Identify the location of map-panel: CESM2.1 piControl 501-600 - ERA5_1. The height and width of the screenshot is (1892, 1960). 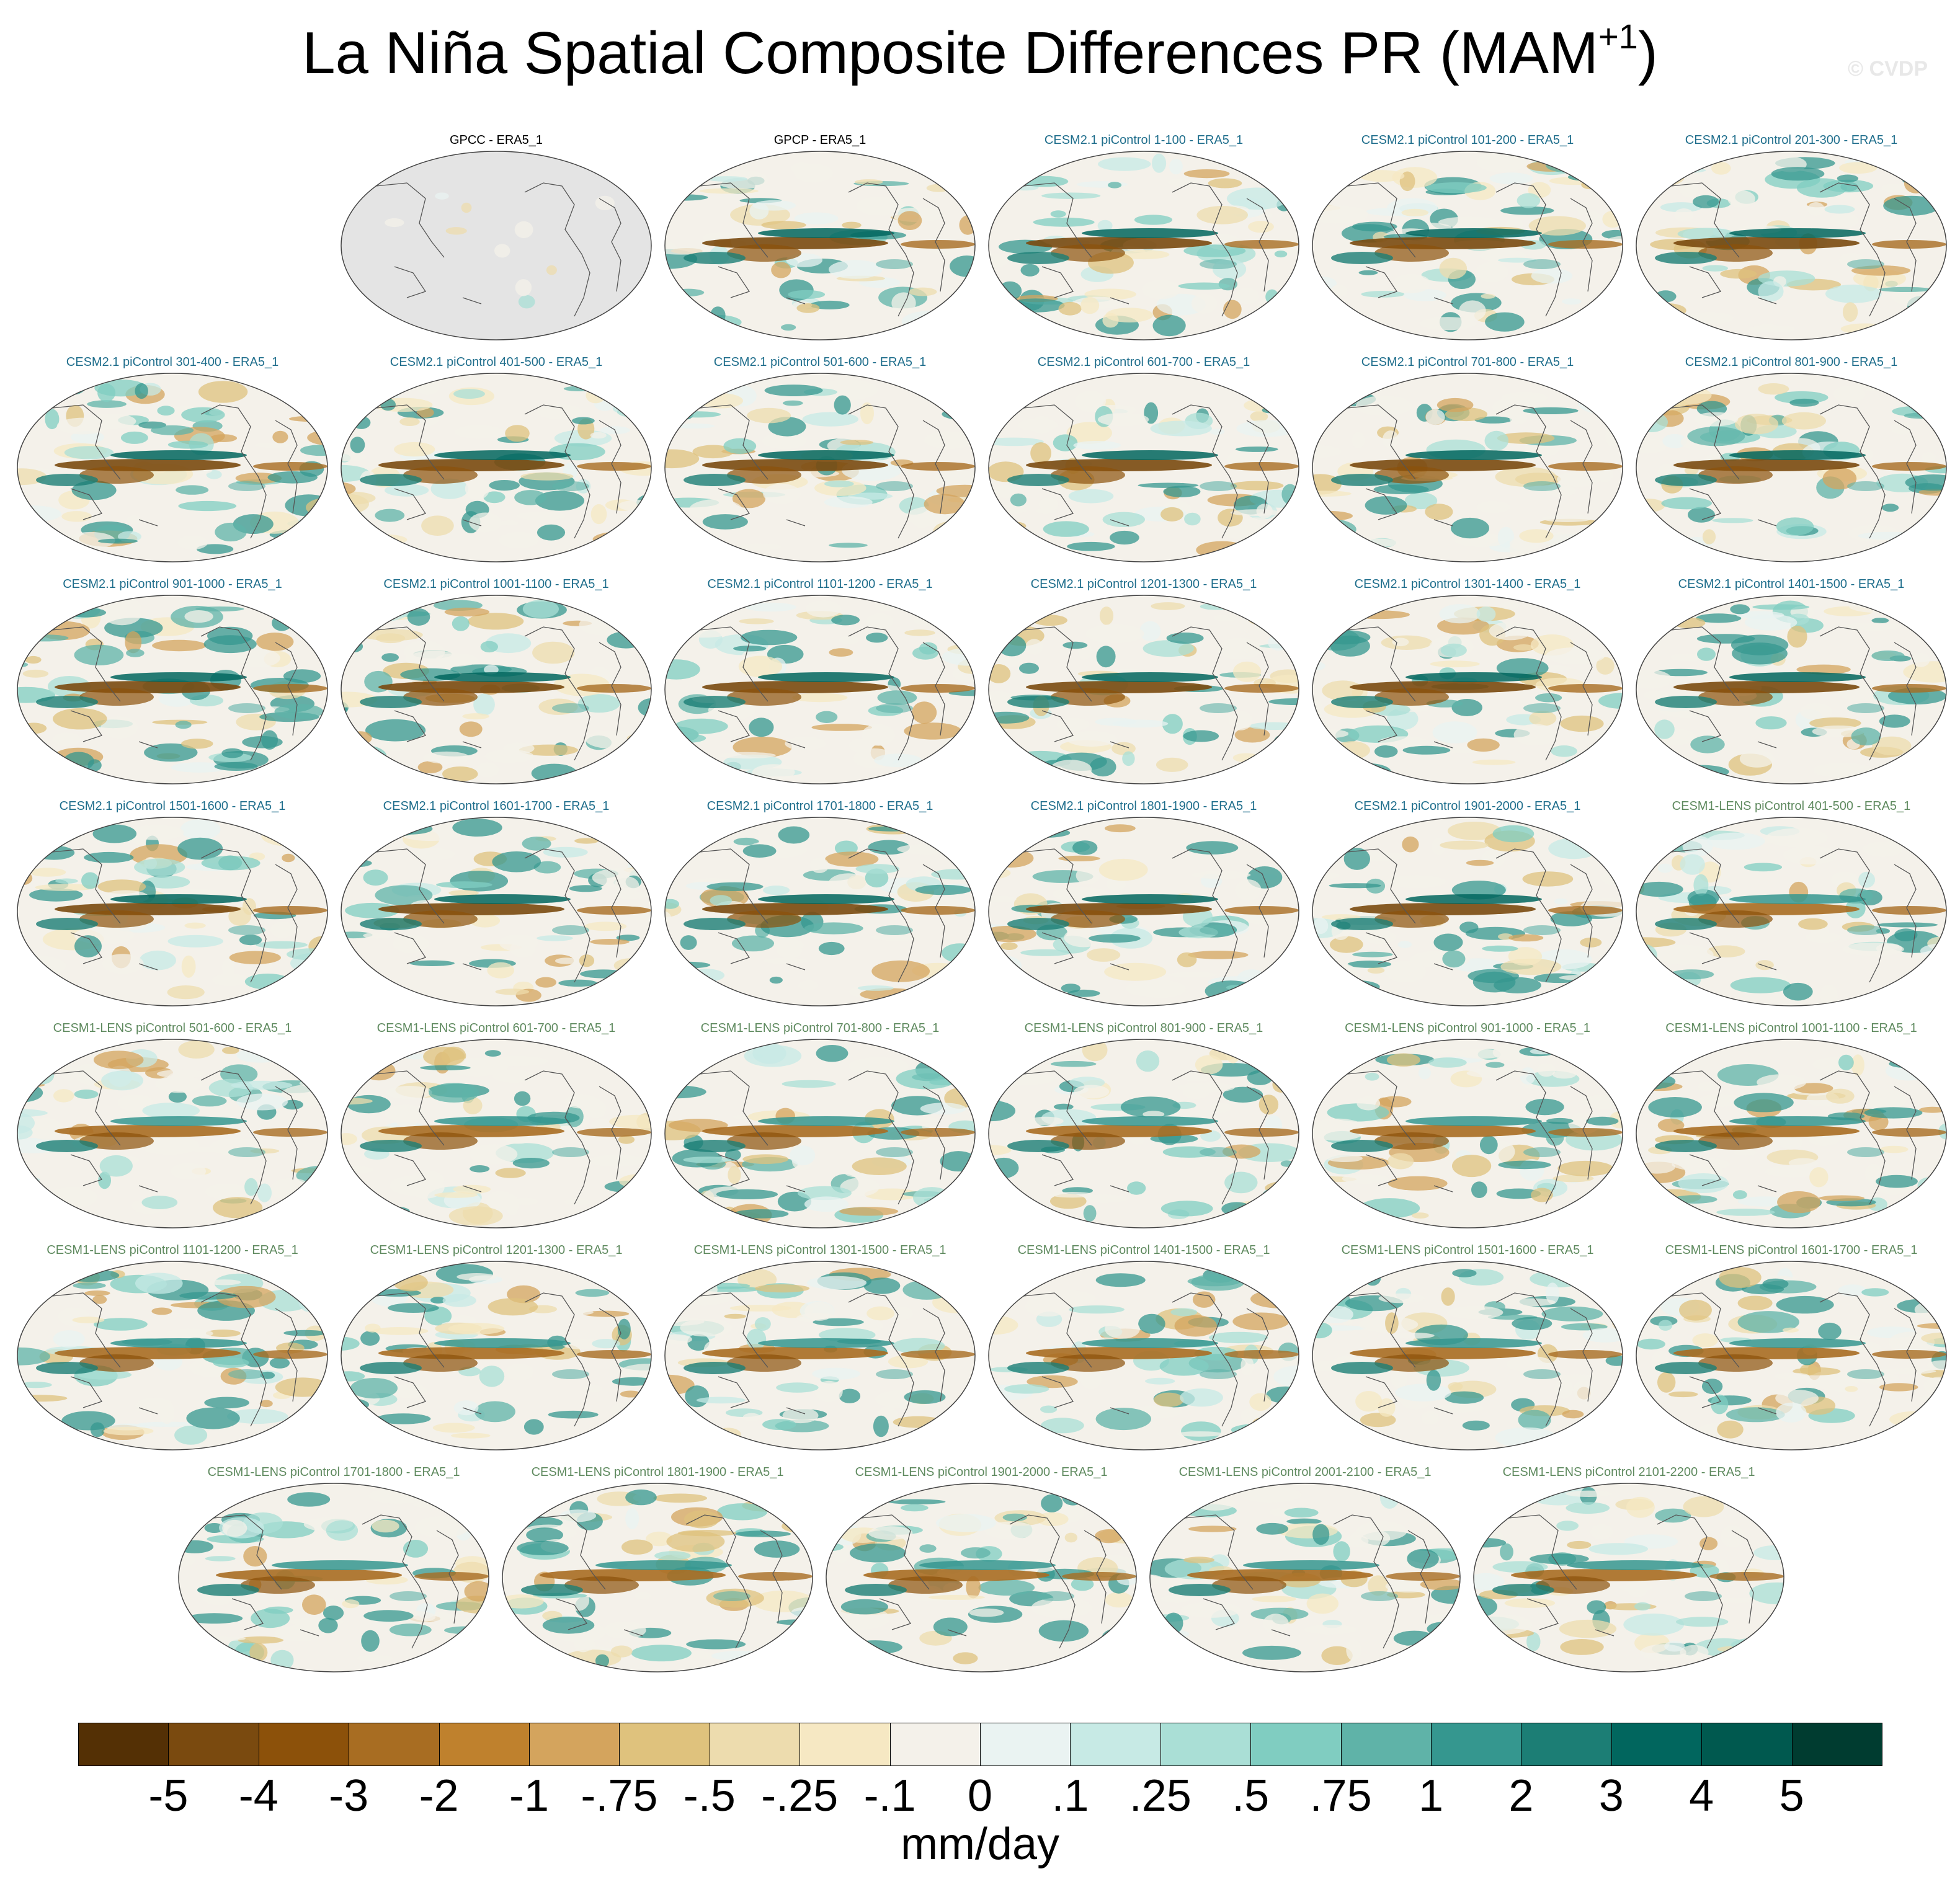
(820, 466).